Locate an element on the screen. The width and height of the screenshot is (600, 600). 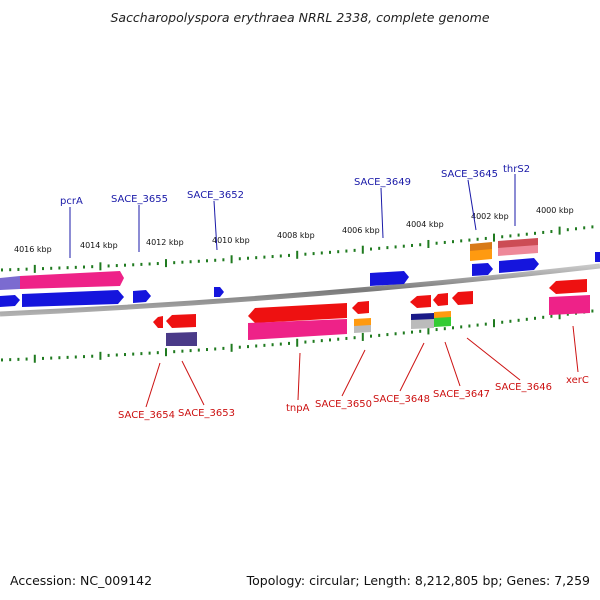
scale-label: 4012 kbp is located at coordinates (165, 242).